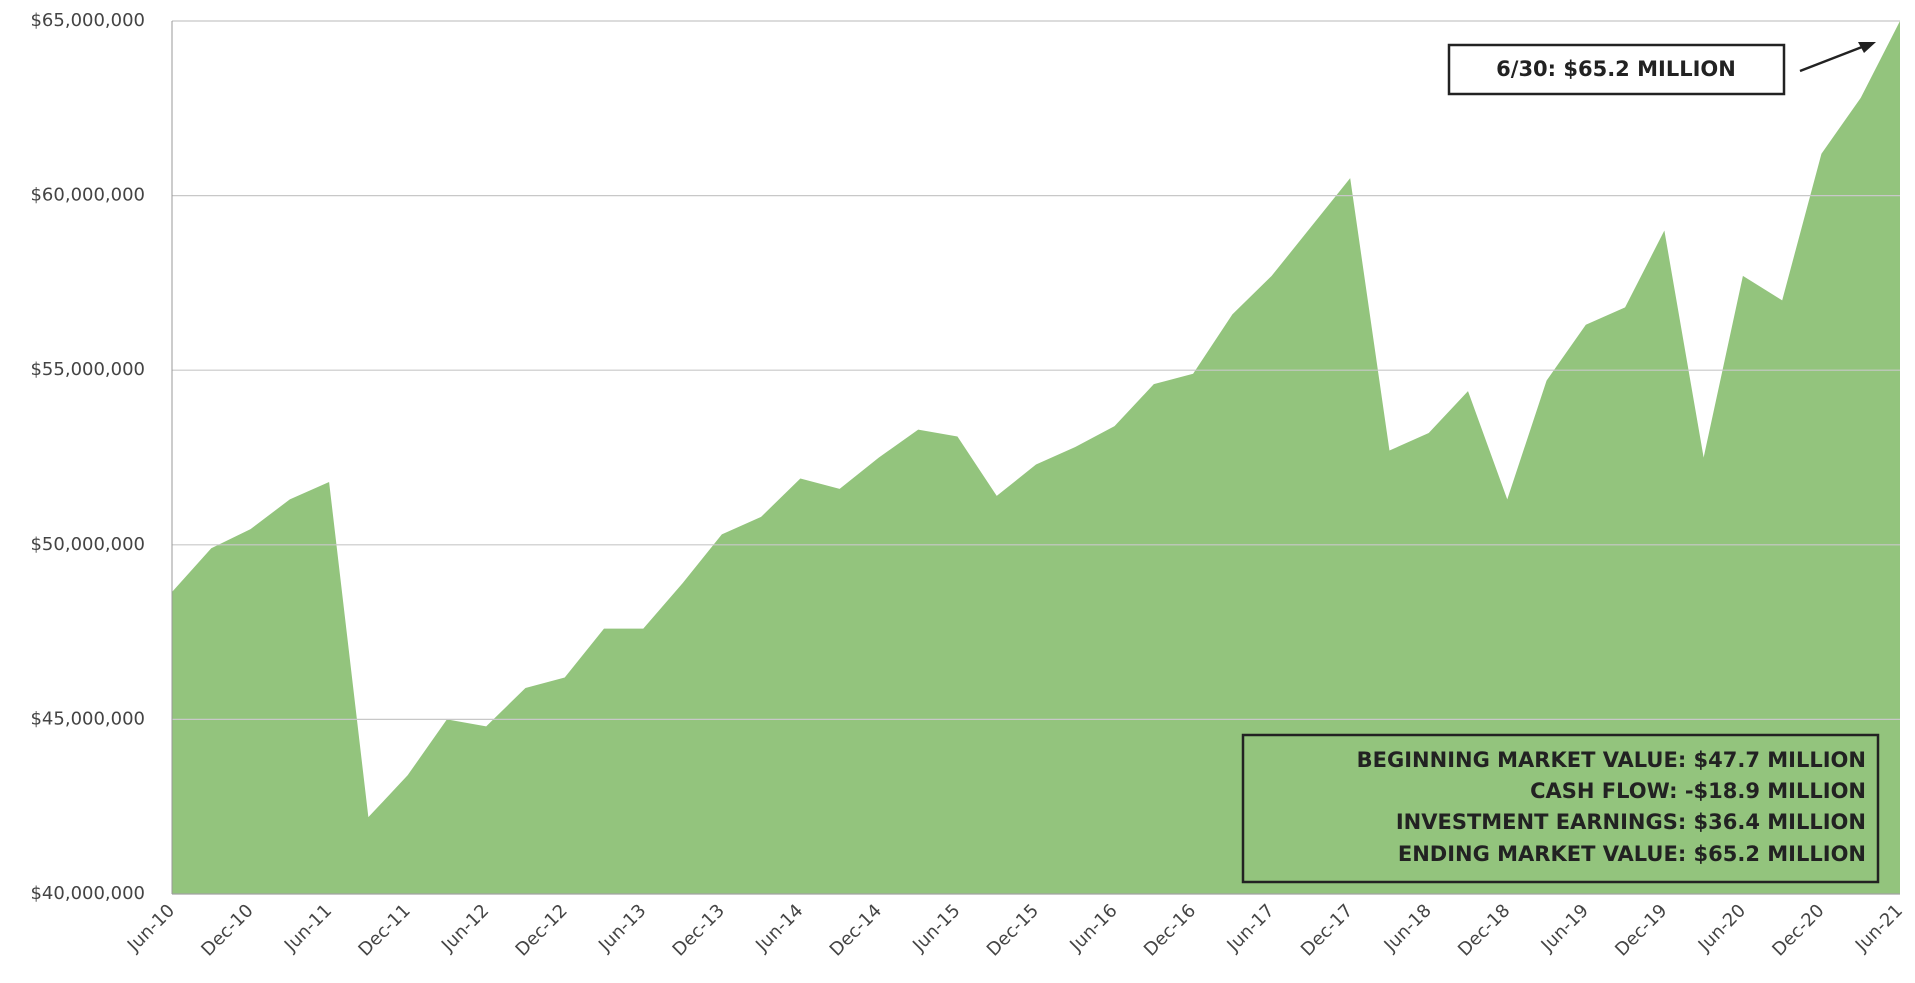 The width and height of the screenshot is (1915, 983). Describe the element at coordinates (227, 930) in the screenshot. I see `x-tick-label: Dec-10` at that location.